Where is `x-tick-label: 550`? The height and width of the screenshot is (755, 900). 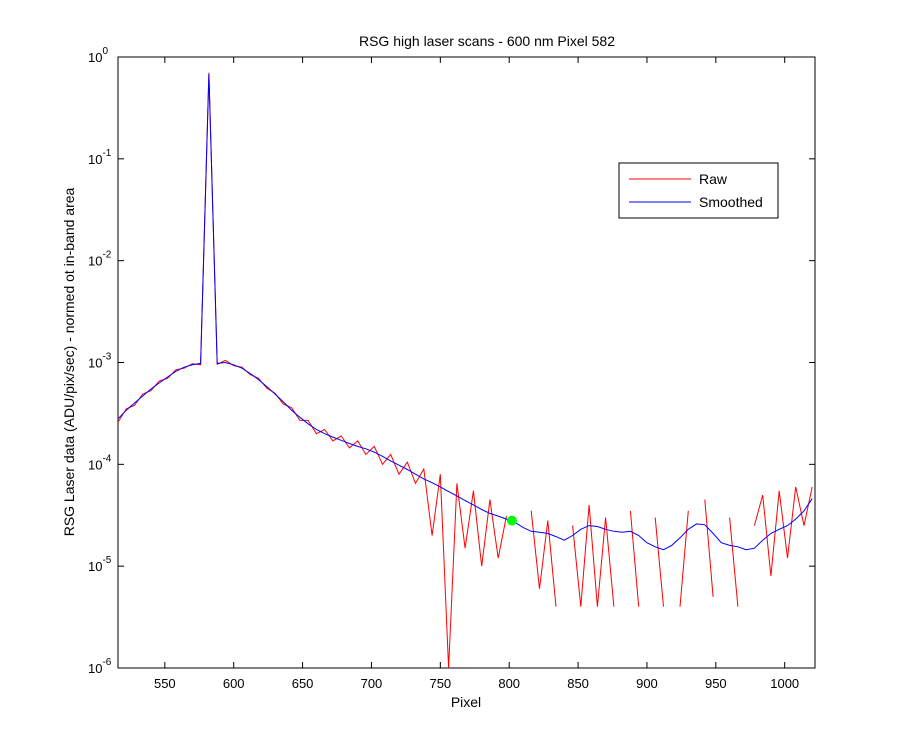 x-tick-label: 550 is located at coordinates (165, 683).